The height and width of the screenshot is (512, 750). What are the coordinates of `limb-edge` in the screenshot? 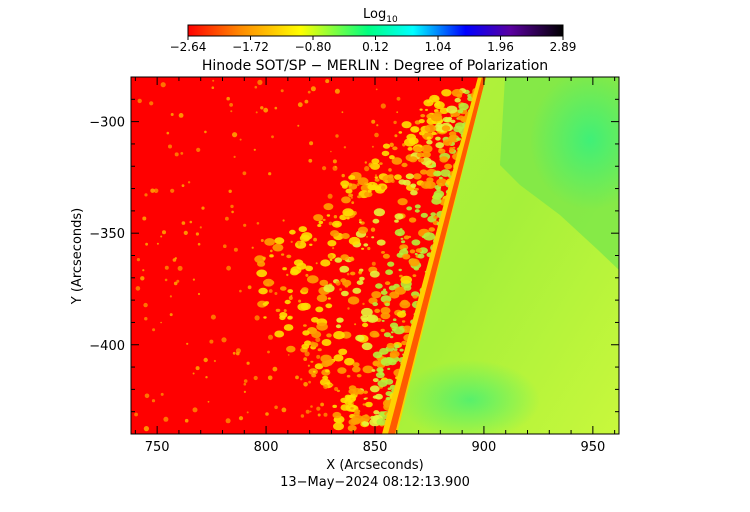 It's located at (437, 255).